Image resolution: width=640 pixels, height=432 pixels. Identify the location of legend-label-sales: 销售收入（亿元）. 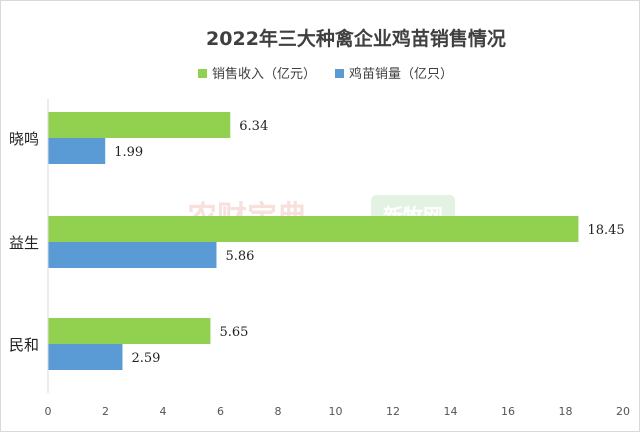
(264, 74).